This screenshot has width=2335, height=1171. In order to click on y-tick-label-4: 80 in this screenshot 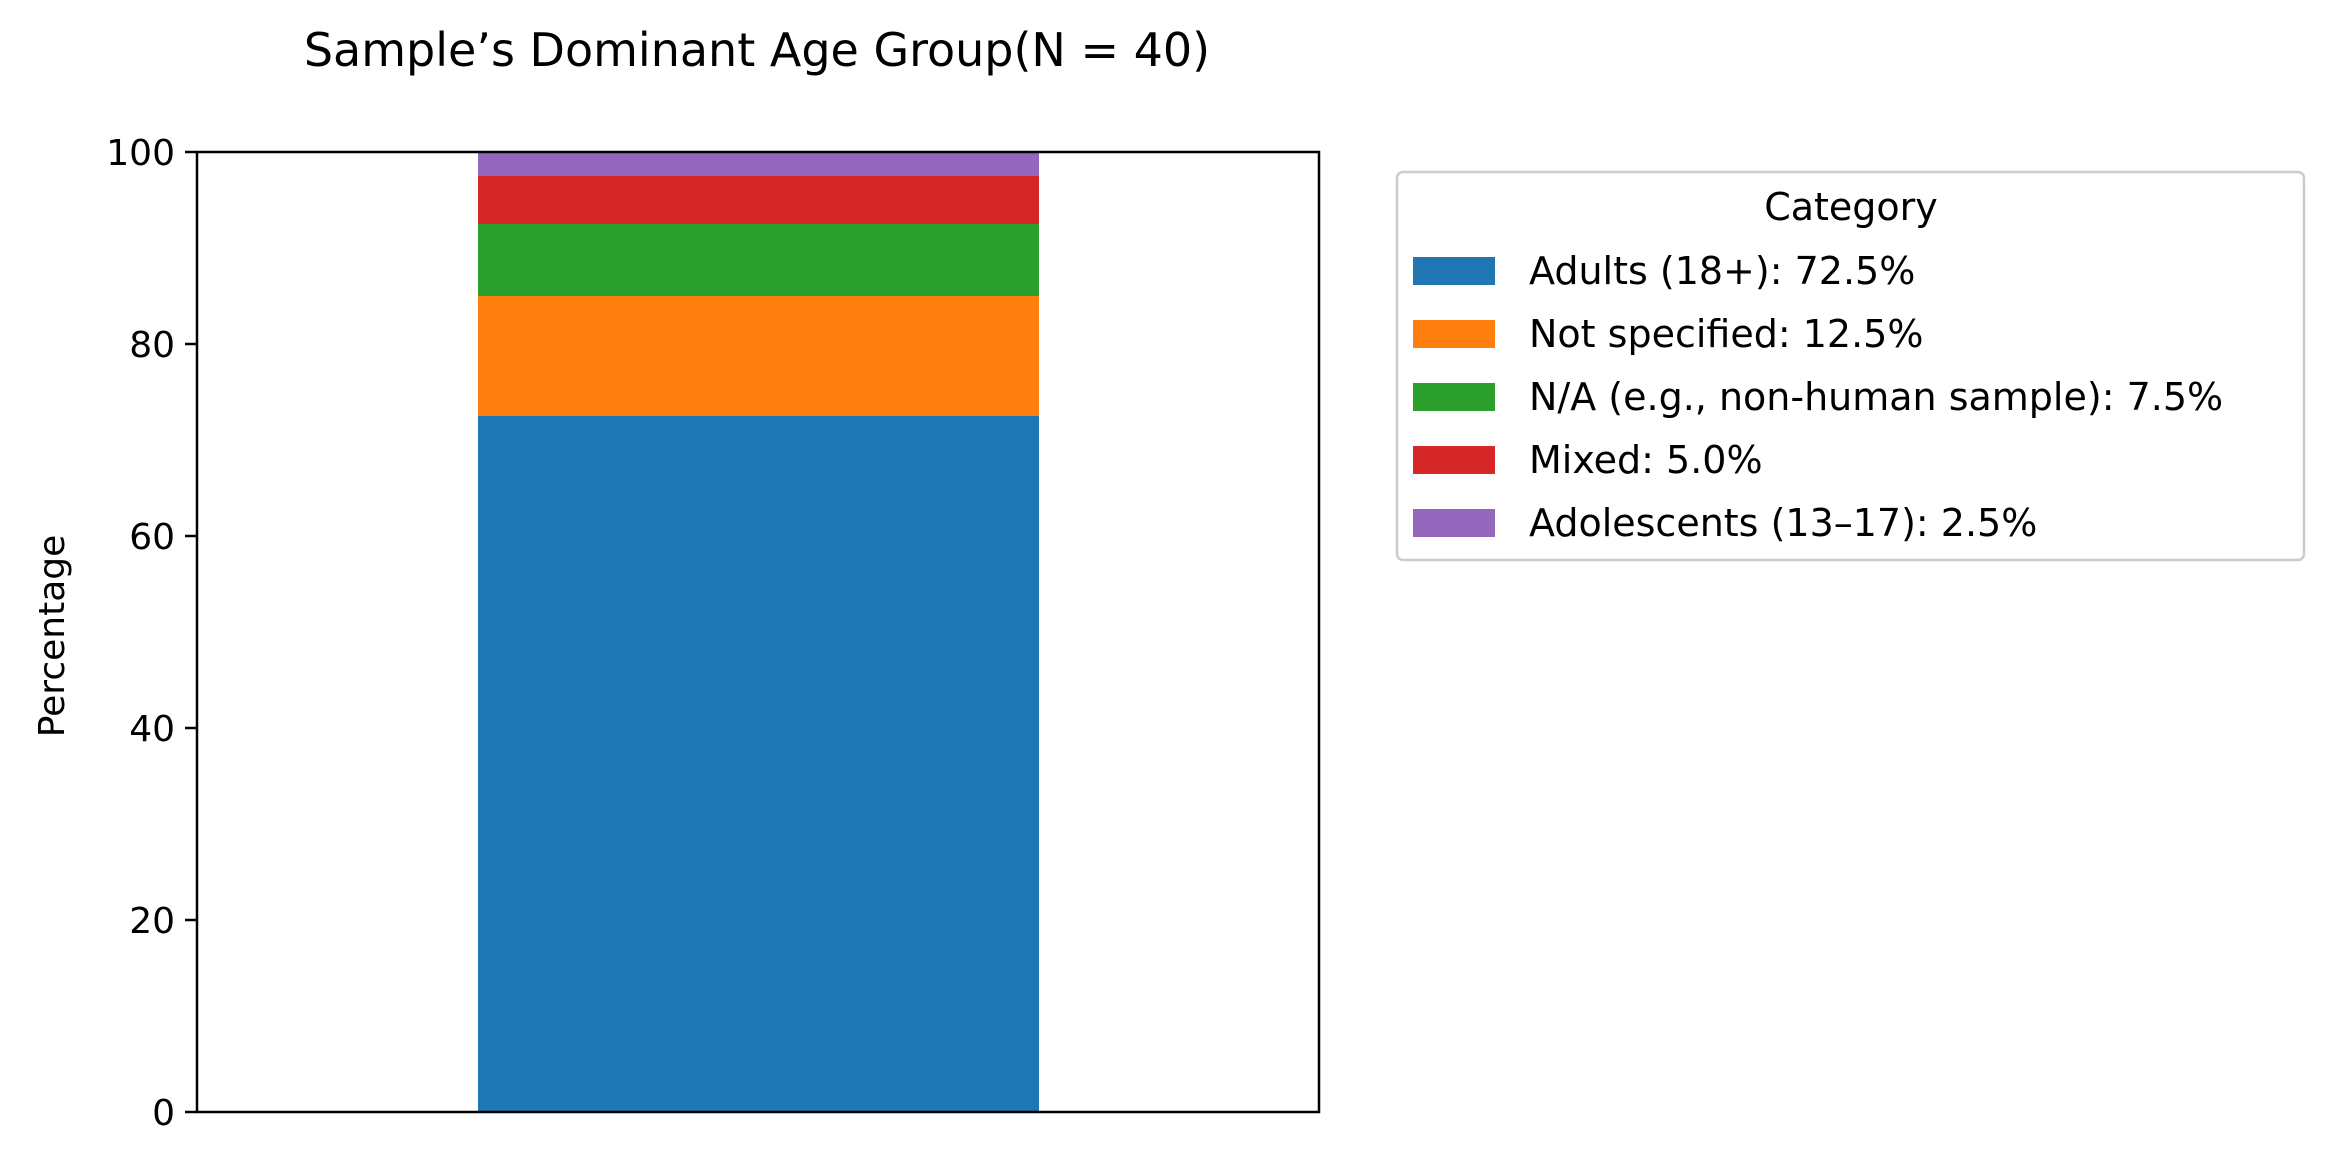, I will do `click(152, 345)`.